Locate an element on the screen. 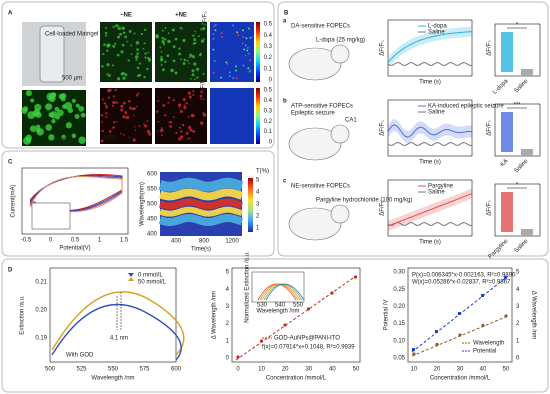  panel-c-frame is located at coordinates (138, 203).